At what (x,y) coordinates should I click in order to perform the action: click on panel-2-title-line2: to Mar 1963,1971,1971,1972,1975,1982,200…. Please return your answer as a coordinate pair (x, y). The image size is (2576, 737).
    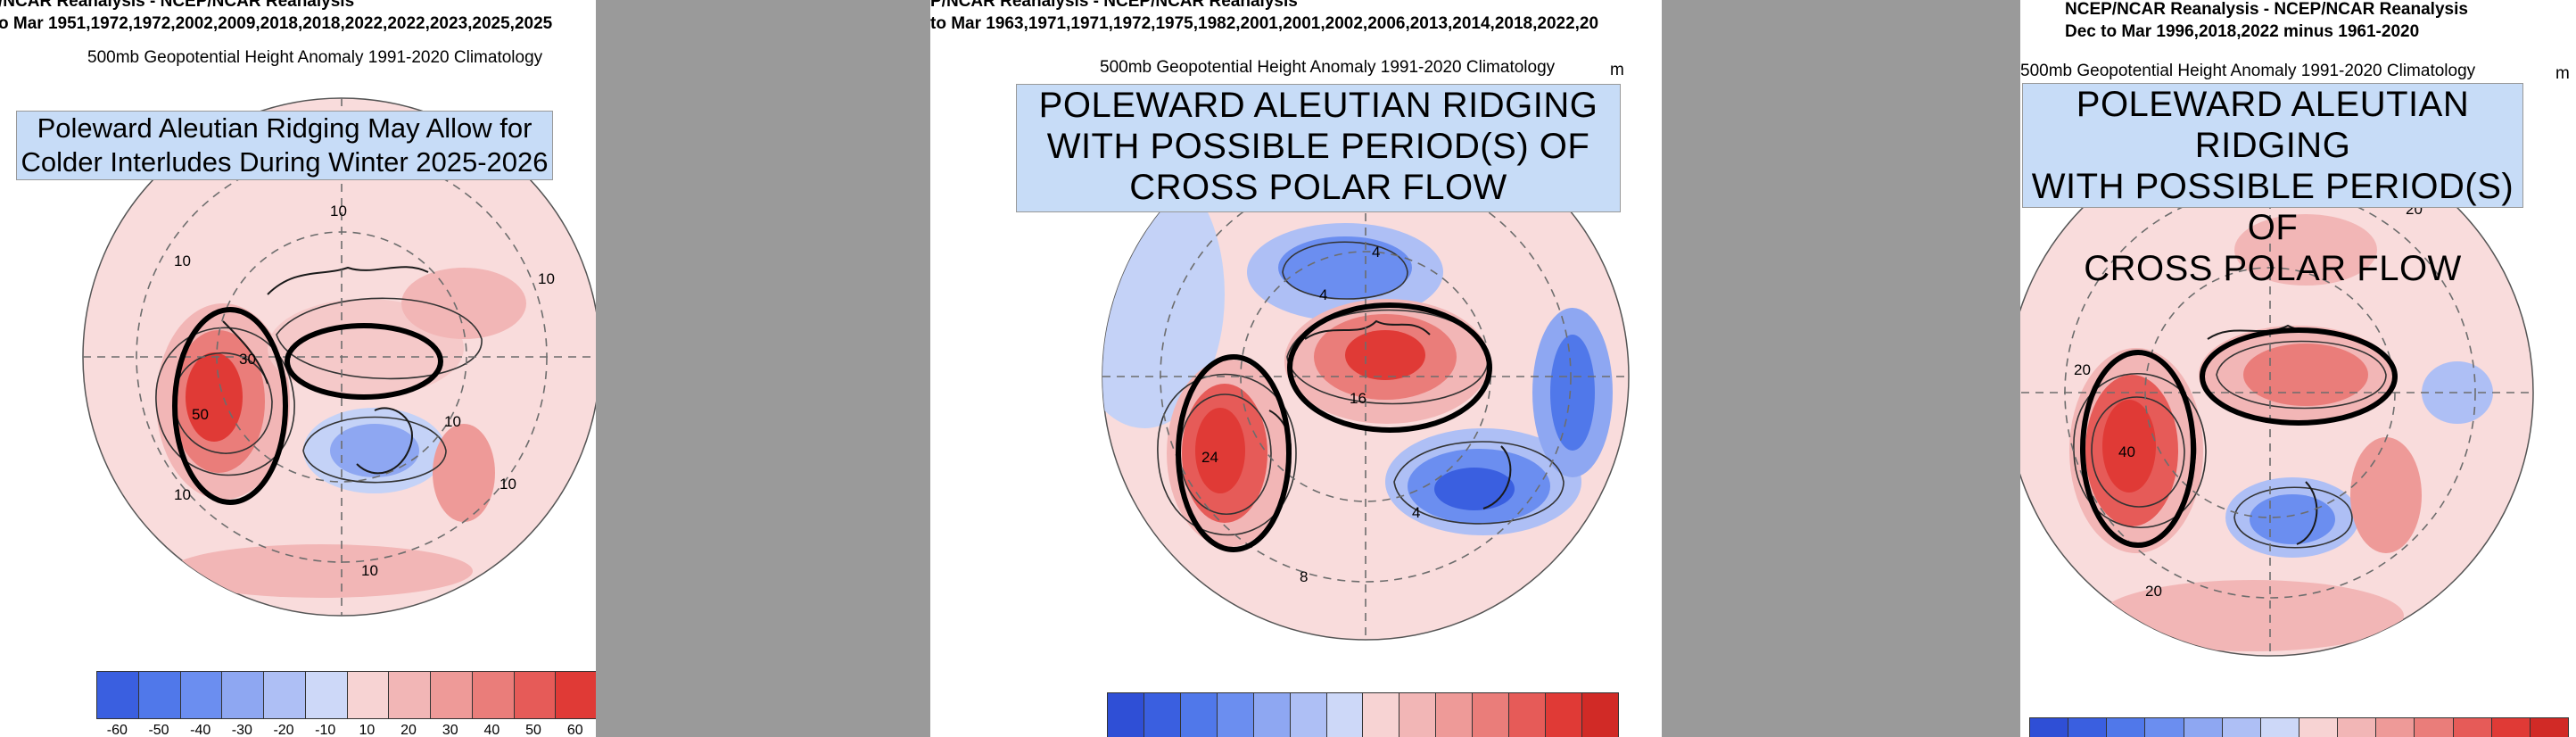
    Looking at the image, I should click on (1264, 23).